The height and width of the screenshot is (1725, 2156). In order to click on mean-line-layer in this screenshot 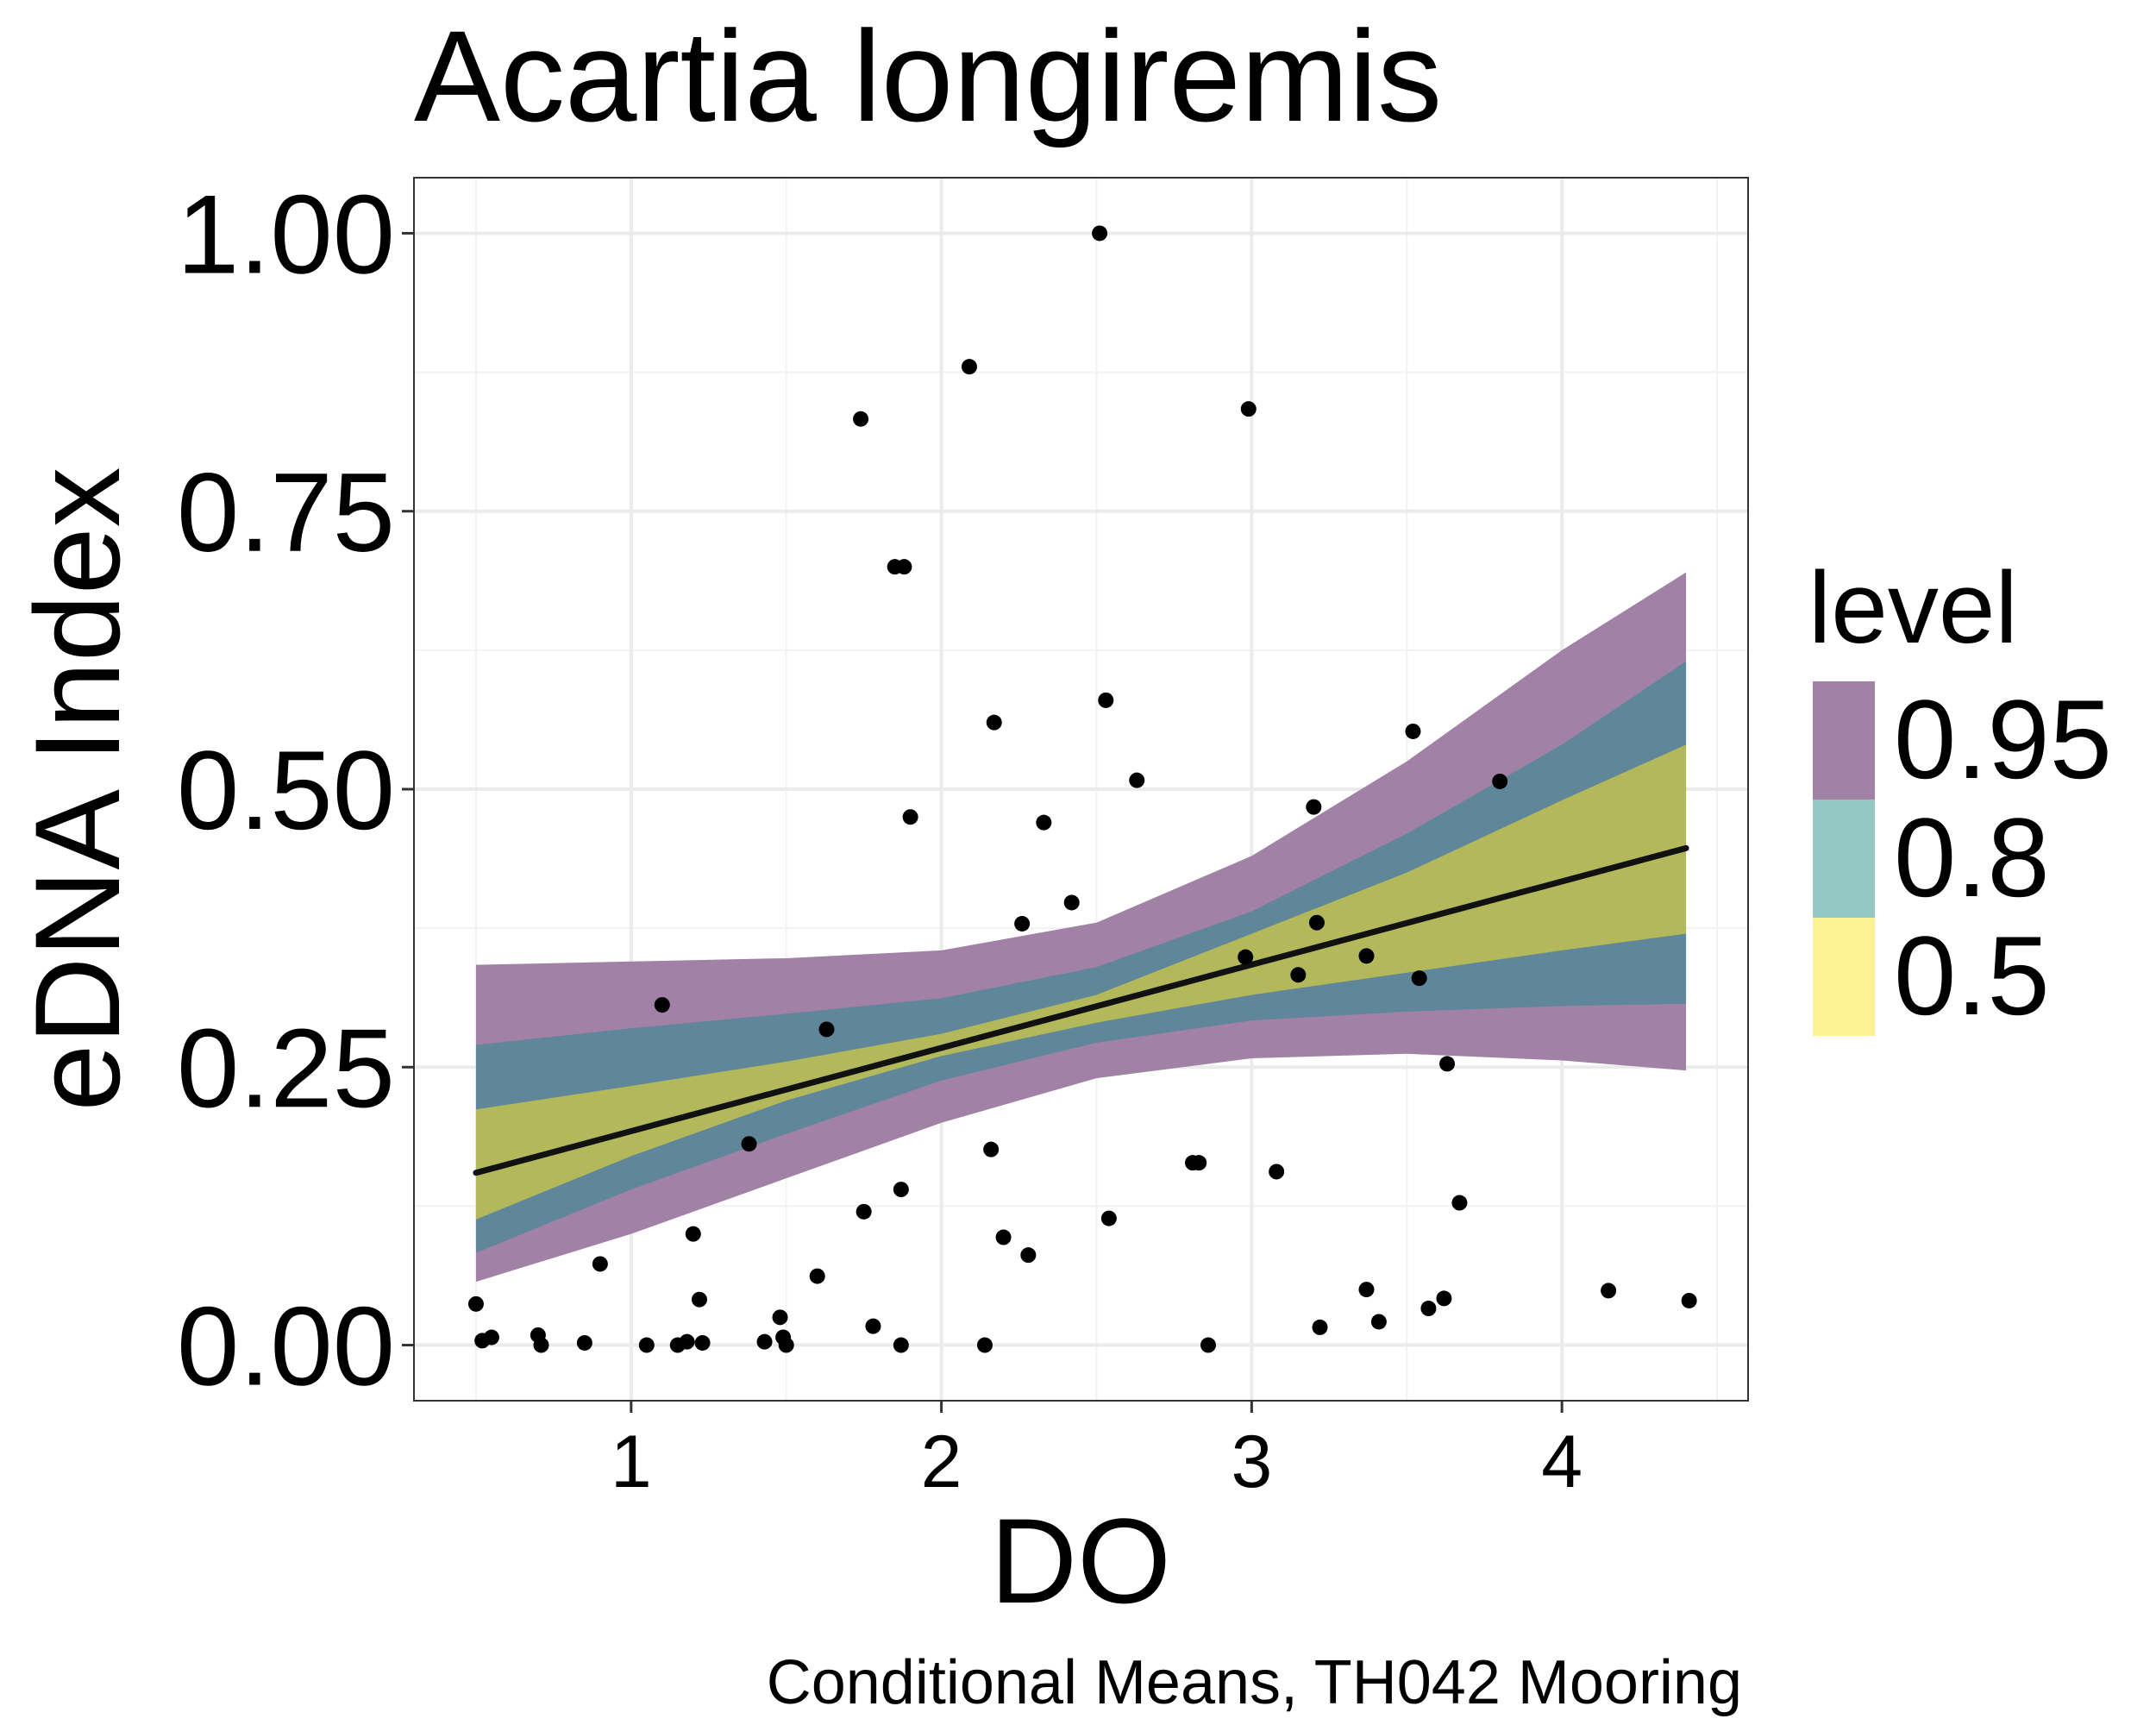, I will do `click(1081, 1010)`.